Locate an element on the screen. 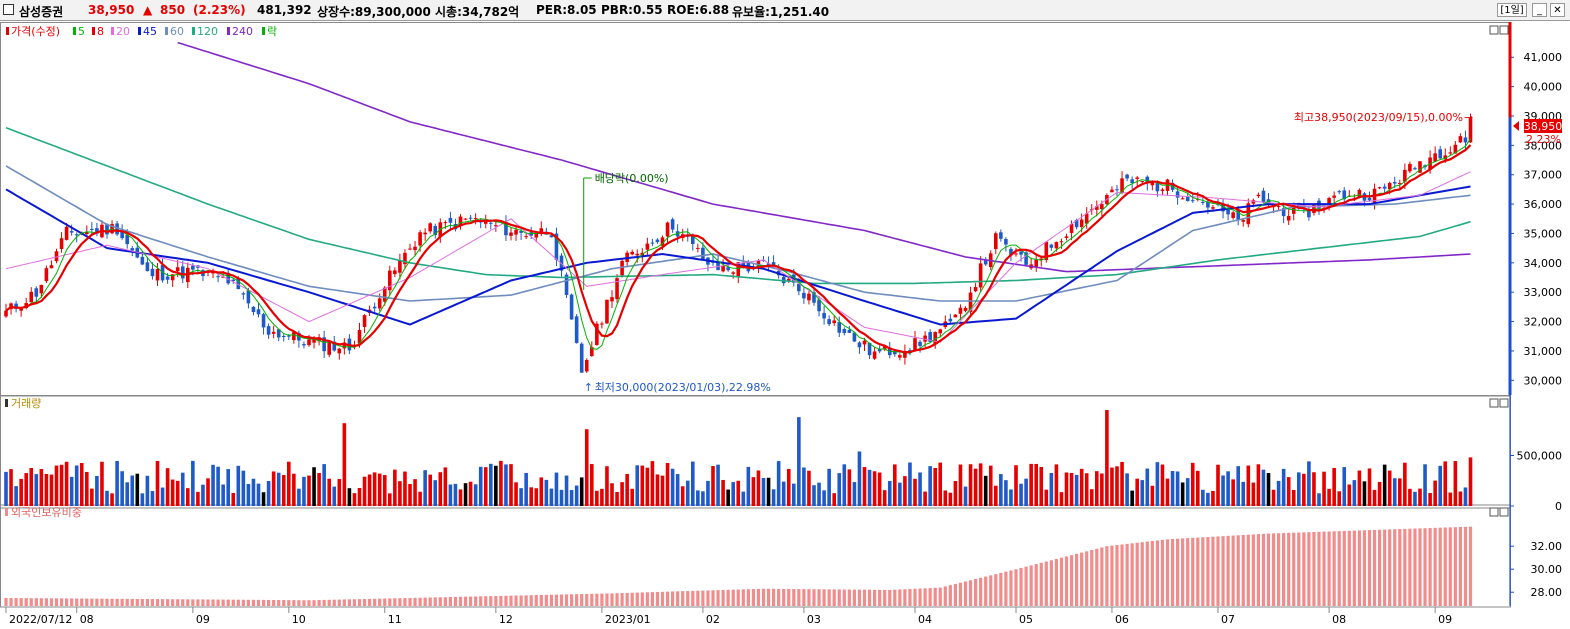  price-axis-label: 32,000 is located at coordinates (1543, 322).